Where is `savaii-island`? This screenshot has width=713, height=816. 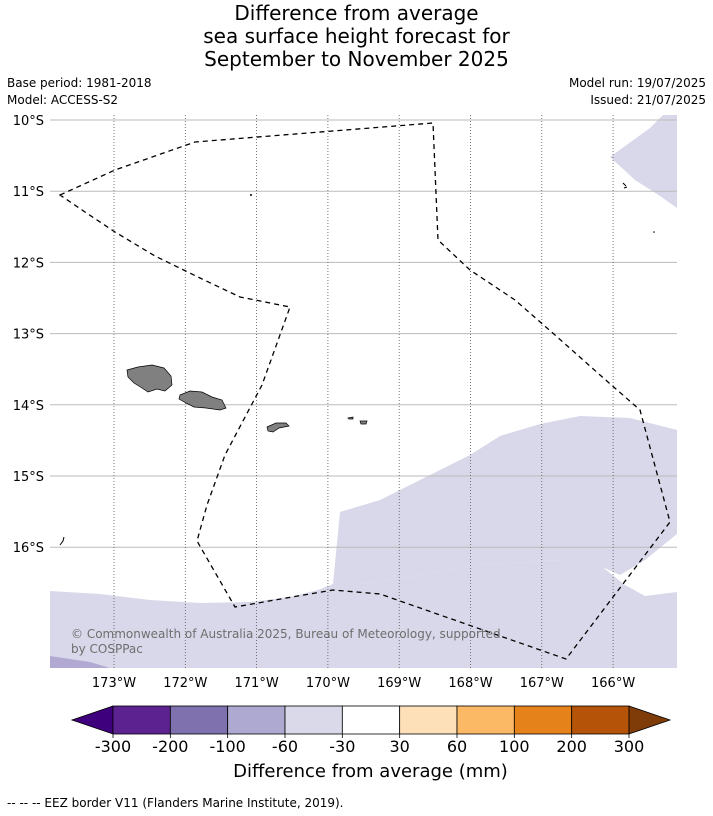
savaii-island is located at coordinates (149, 378).